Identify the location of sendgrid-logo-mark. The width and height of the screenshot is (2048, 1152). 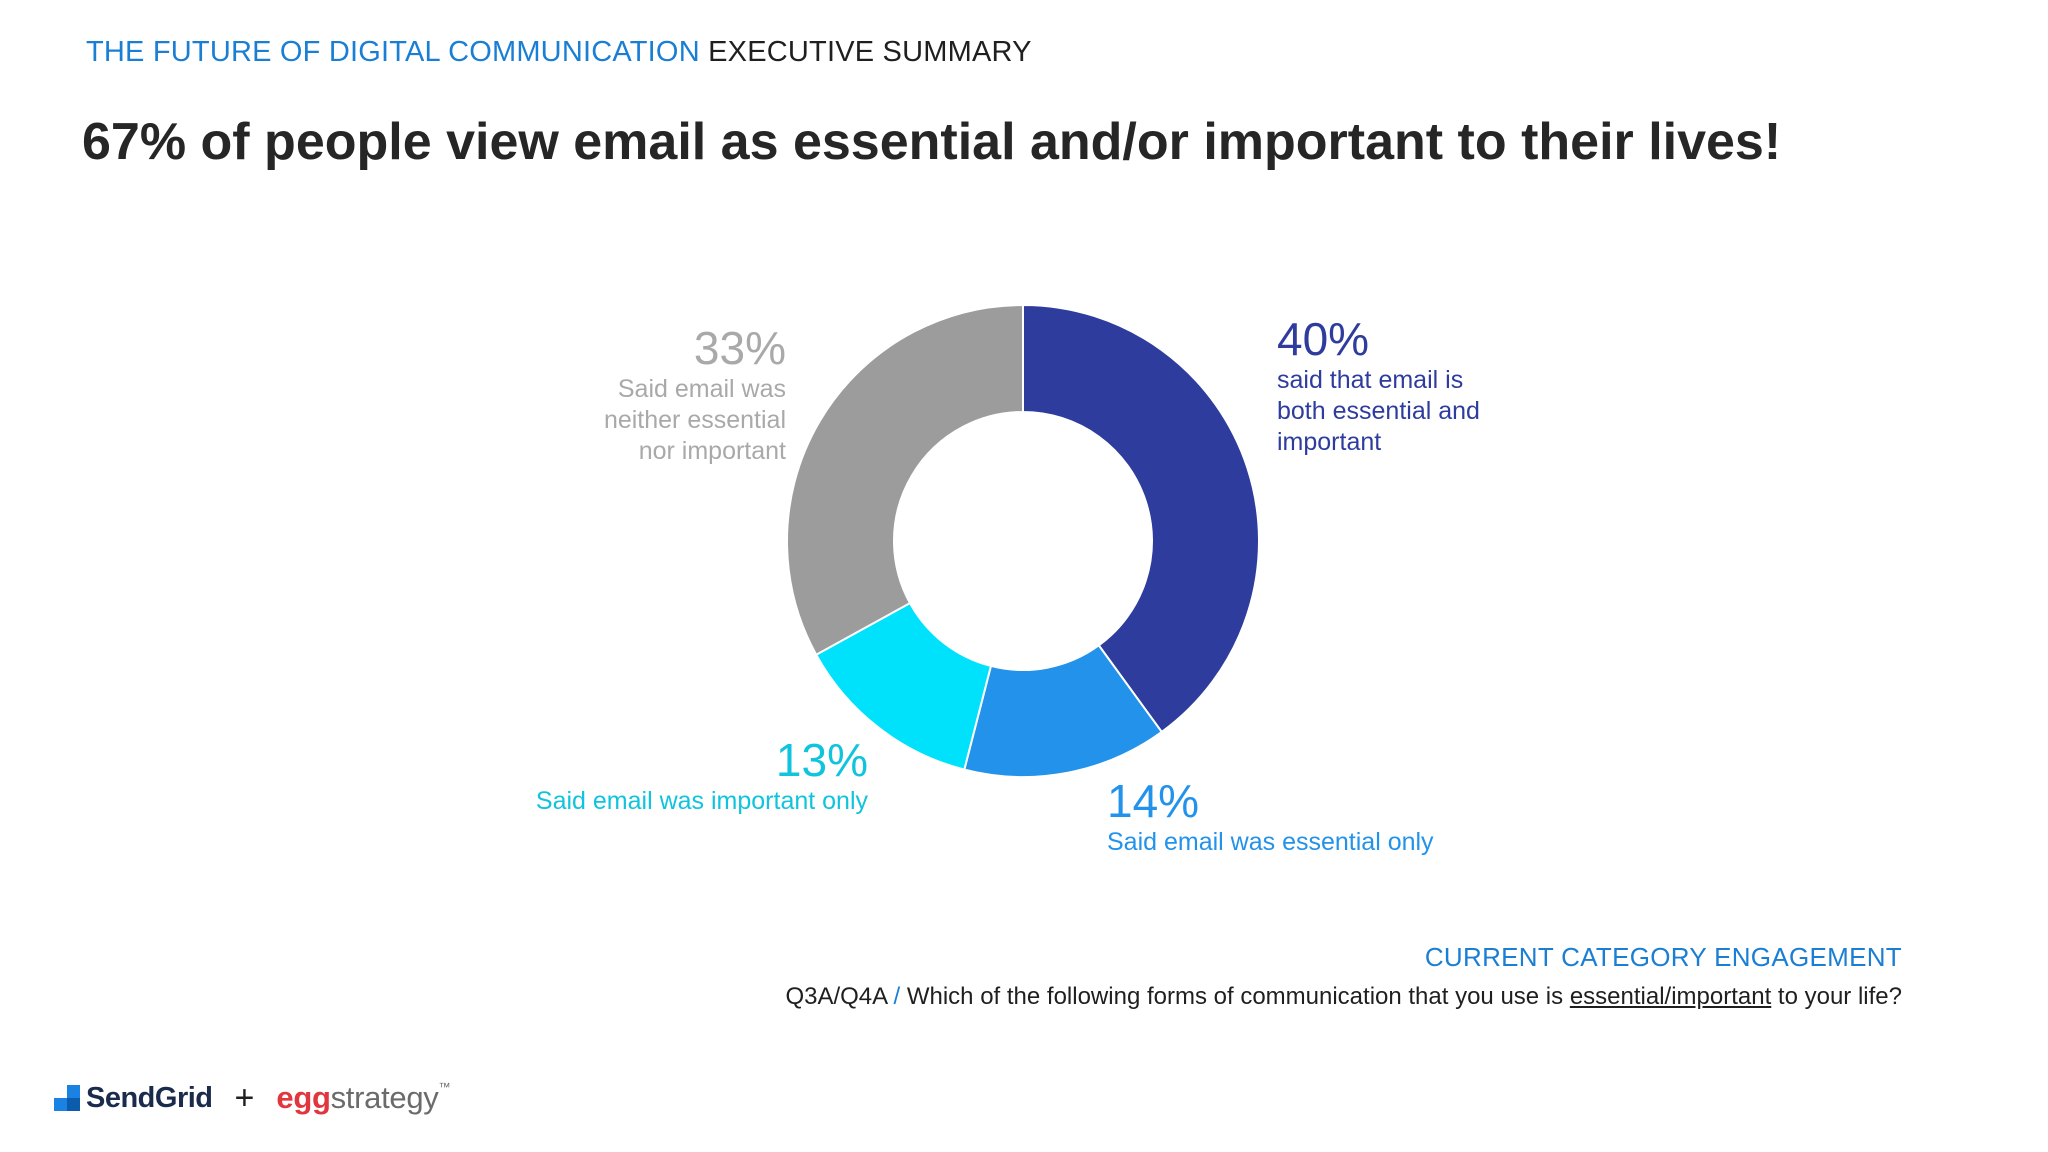
(67, 1098).